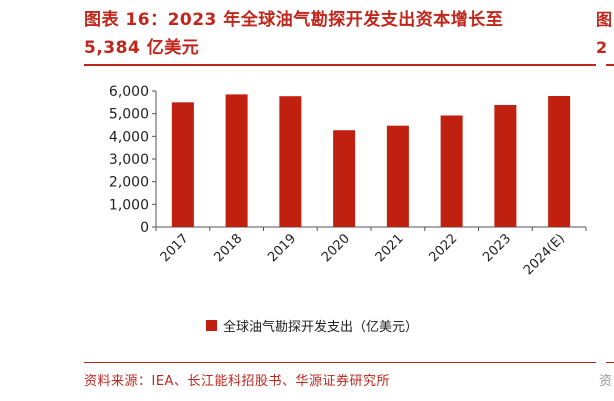  What do you see at coordinates (336, 248) in the screenshot?
I see `x-tick-label: 2020` at bounding box center [336, 248].